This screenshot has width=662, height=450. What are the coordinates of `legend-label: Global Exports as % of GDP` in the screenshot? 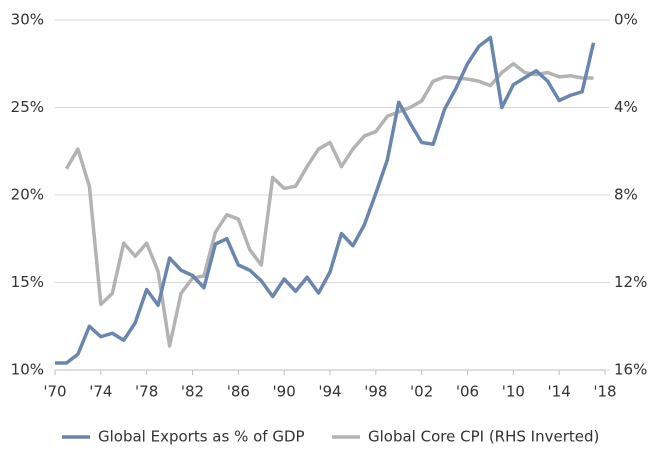 It's located at (201, 437).